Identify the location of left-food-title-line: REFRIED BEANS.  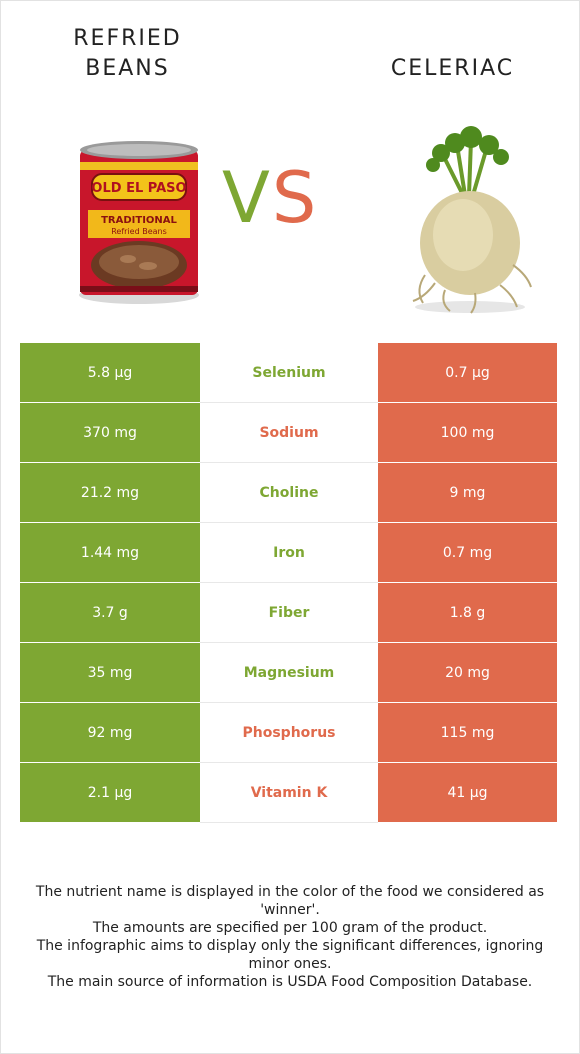
(127, 53).